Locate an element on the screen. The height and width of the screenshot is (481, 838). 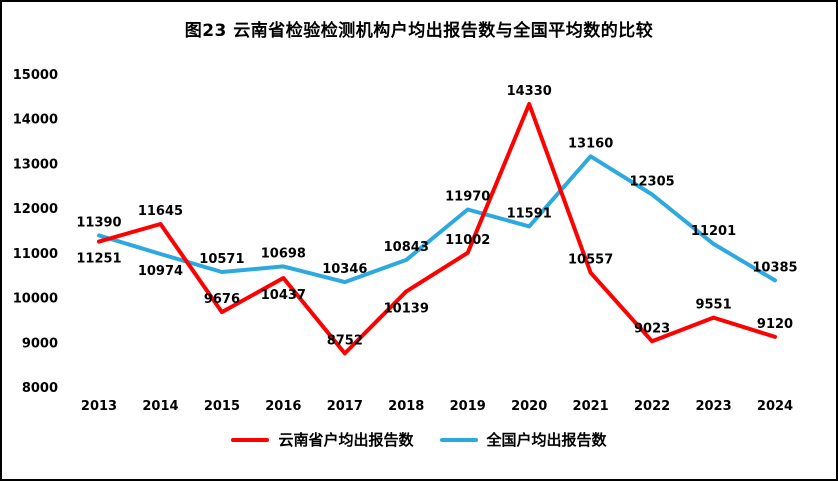
data-label: 10139 is located at coordinates (406, 308).